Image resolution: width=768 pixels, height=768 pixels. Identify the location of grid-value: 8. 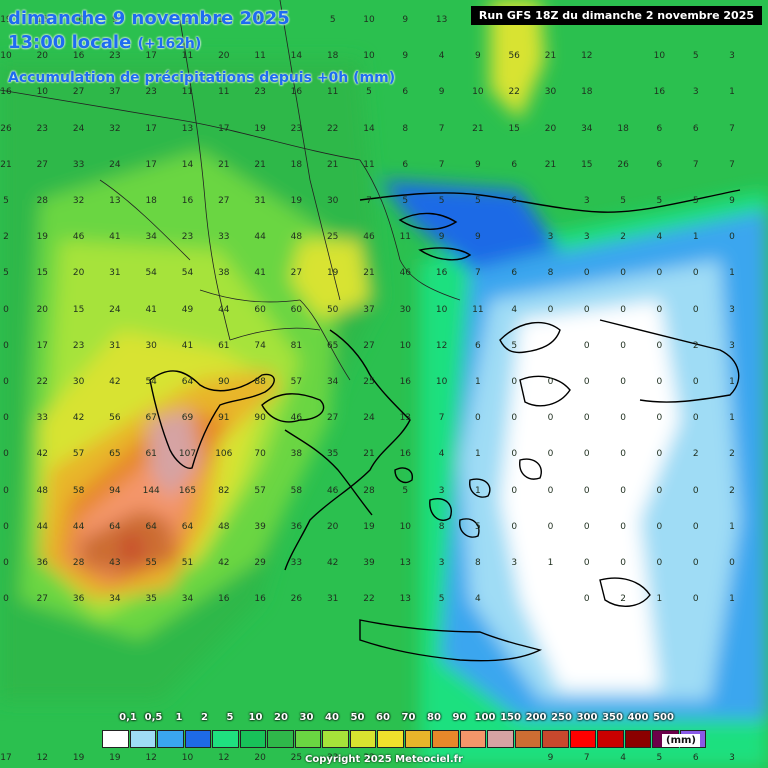
(405, 128).